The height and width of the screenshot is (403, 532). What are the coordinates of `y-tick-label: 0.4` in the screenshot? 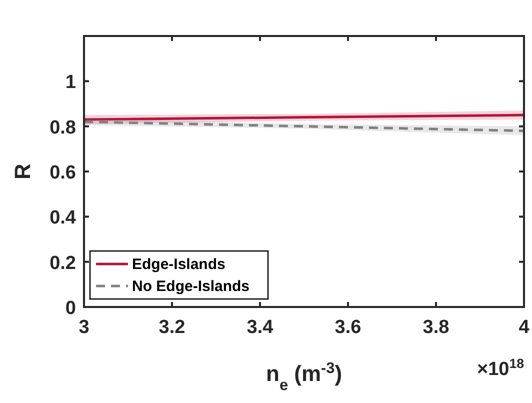 It's located at (63, 218).